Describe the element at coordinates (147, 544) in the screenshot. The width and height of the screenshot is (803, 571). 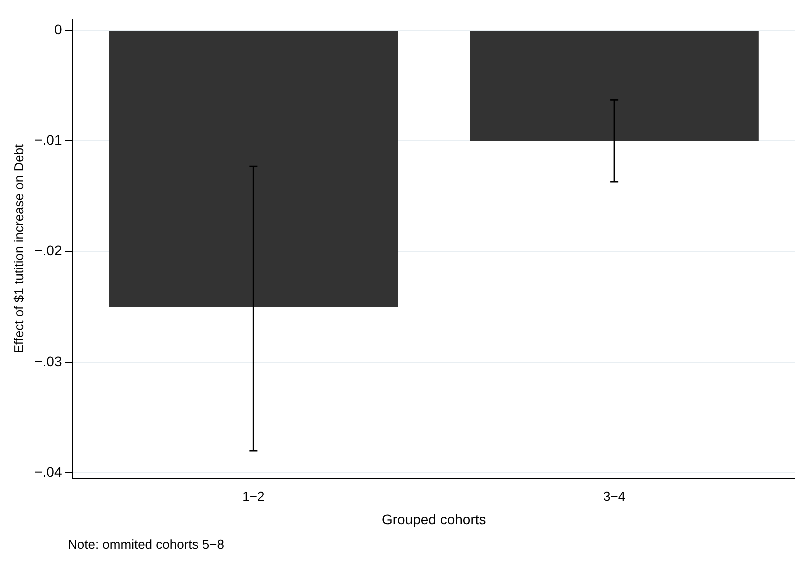
I see `text: Note: ommited cohorts 5−8` at that location.